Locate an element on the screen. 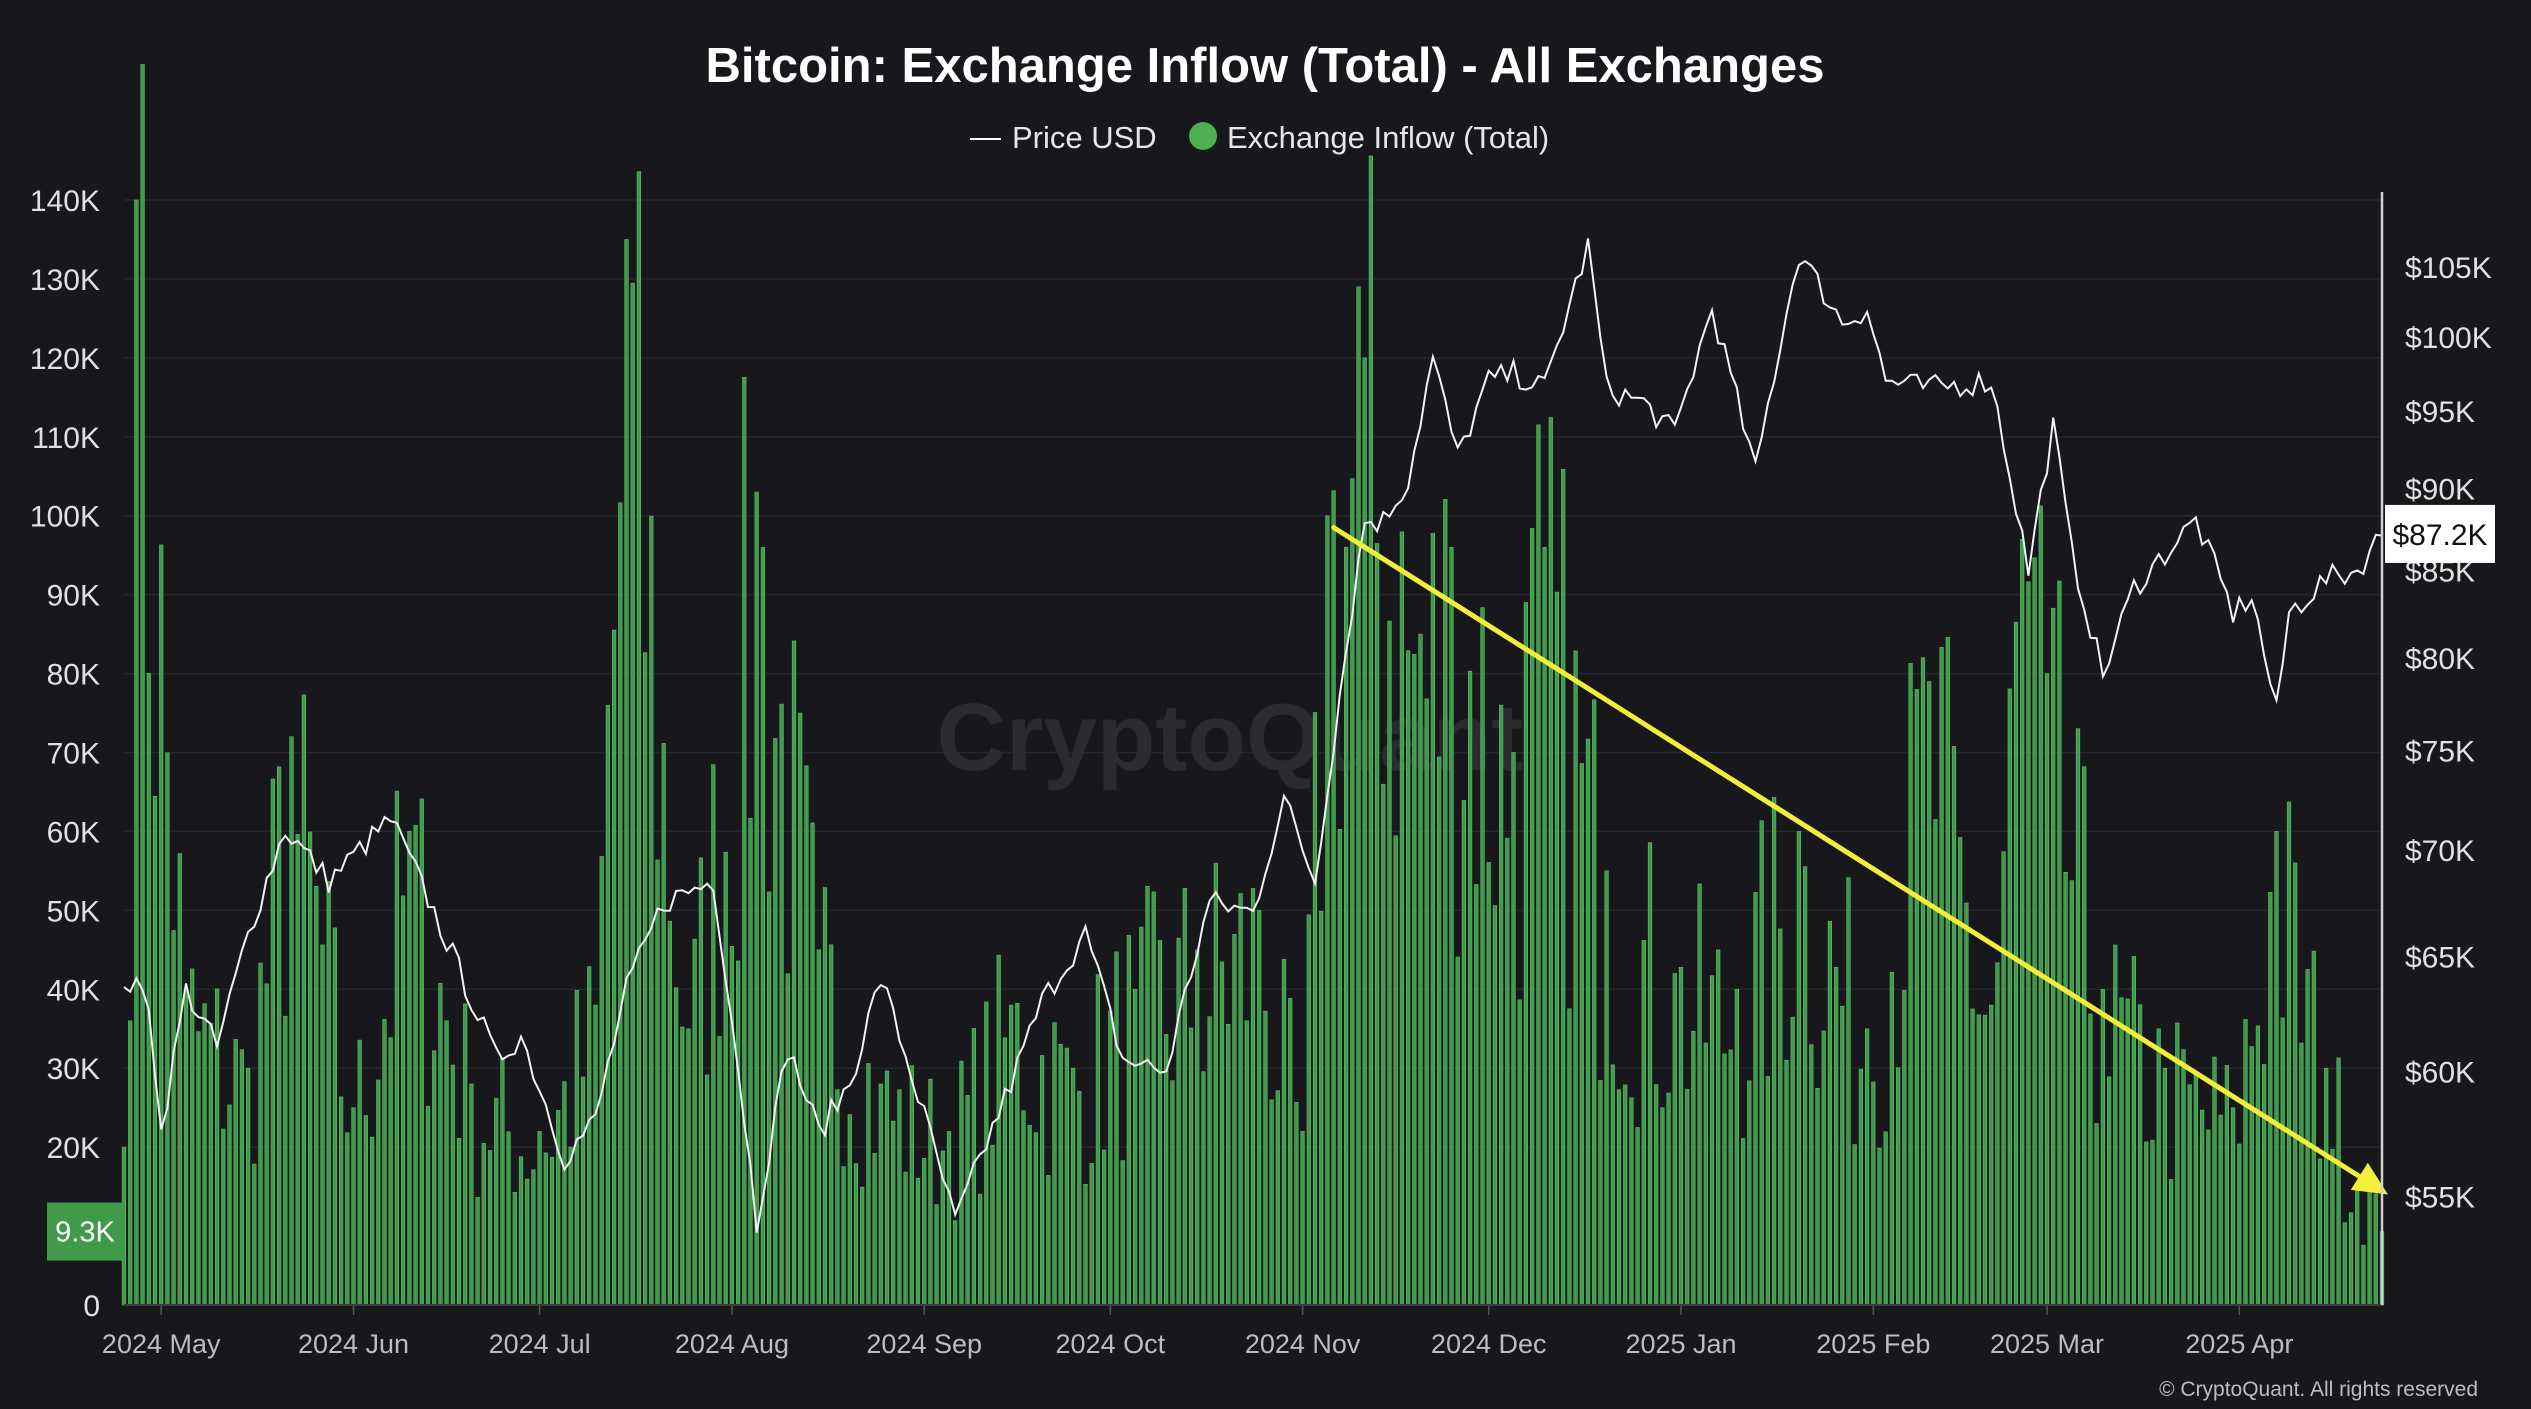 This screenshot has width=2531, height=1409. left-current-value: 9.3K is located at coordinates (85, 1233).